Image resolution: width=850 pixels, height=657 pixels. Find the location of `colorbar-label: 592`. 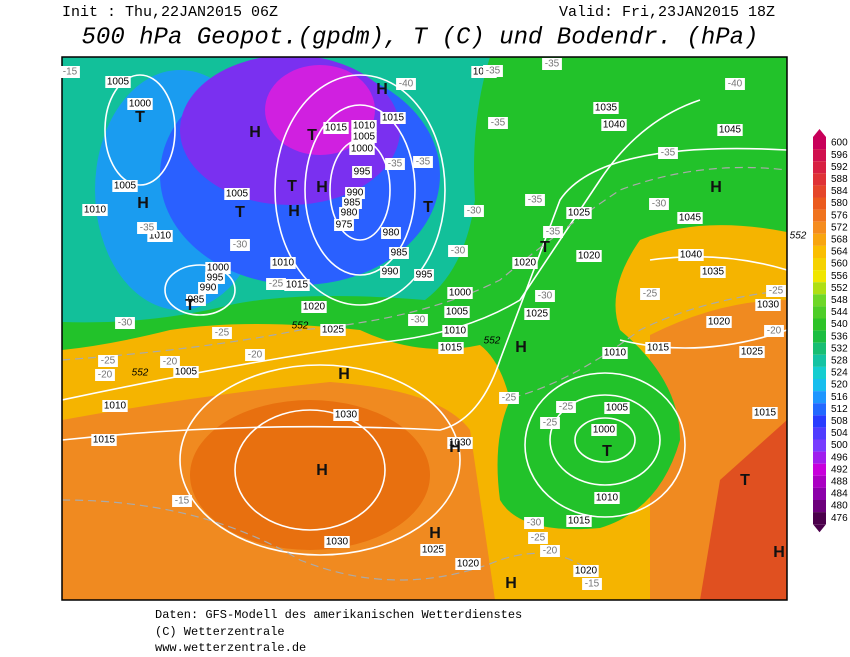

colorbar-label: 592 is located at coordinates (839, 167).